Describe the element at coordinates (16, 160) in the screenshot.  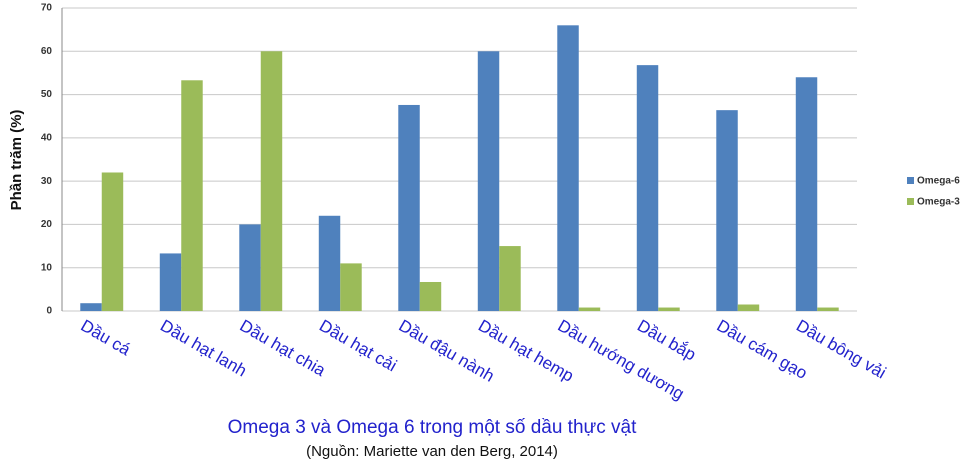
I see `y-axis-label: Phần trăm (%)` at that location.